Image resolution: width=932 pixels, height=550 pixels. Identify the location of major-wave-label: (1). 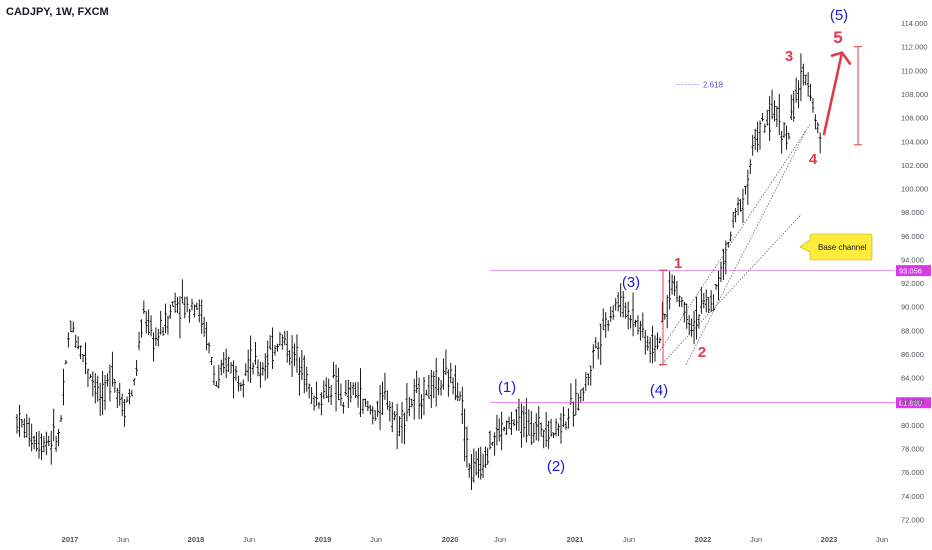
(507, 387).